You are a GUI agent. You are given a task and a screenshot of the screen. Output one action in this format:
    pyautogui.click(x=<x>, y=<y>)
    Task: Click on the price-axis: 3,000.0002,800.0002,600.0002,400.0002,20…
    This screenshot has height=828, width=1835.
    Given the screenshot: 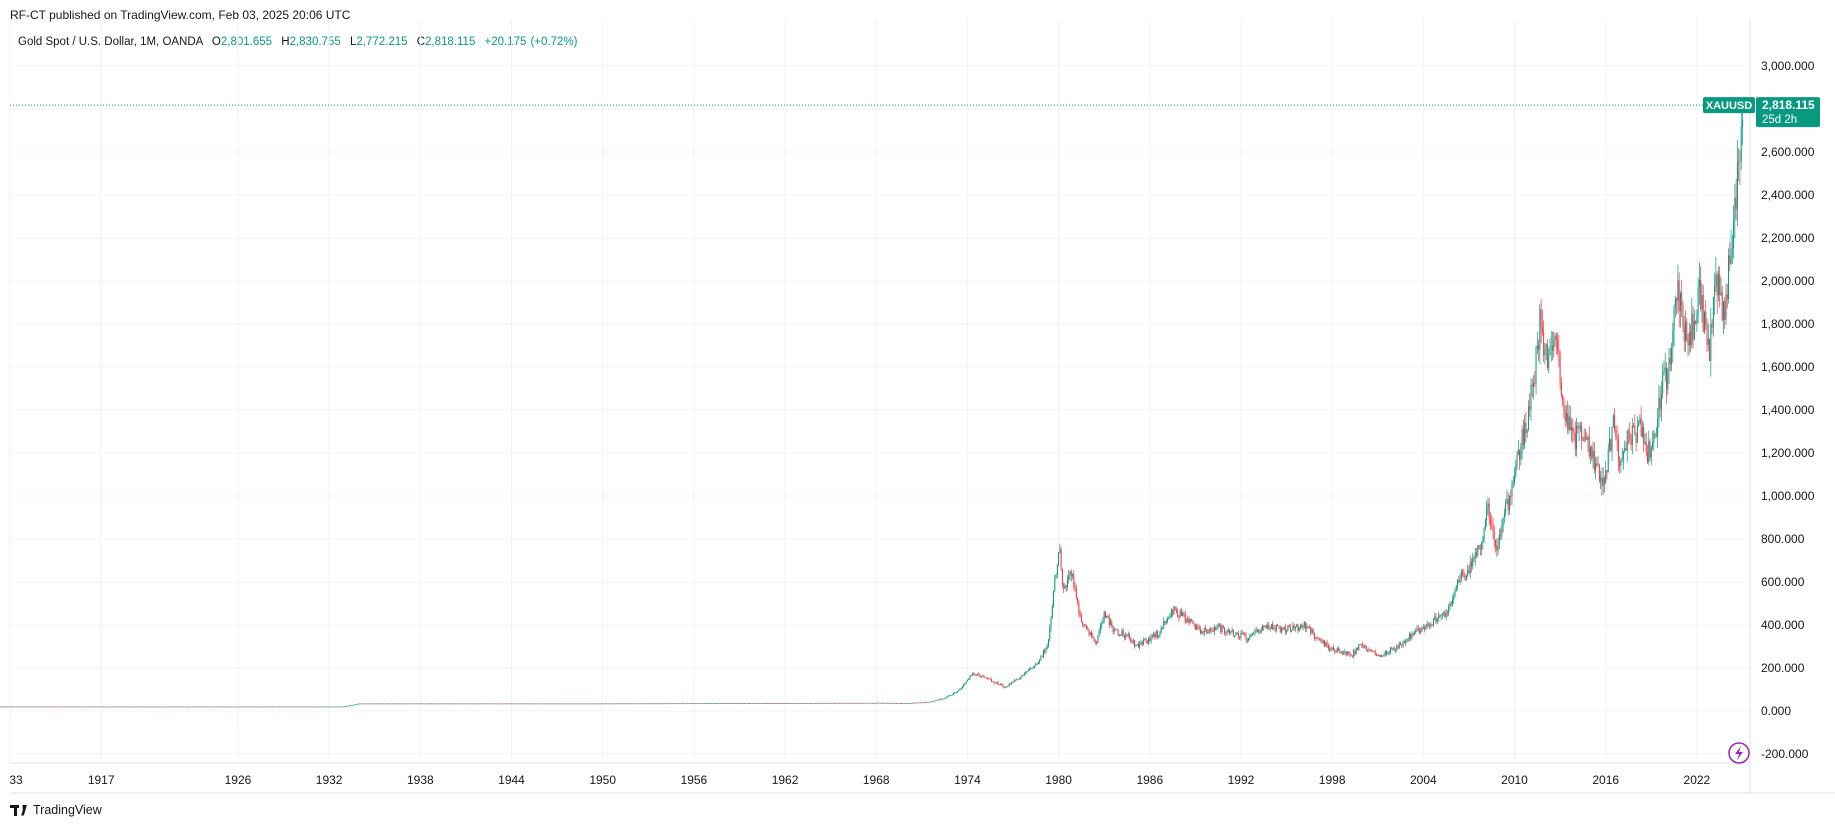 What is the action you would take?
    pyautogui.click(x=1788, y=410)
    